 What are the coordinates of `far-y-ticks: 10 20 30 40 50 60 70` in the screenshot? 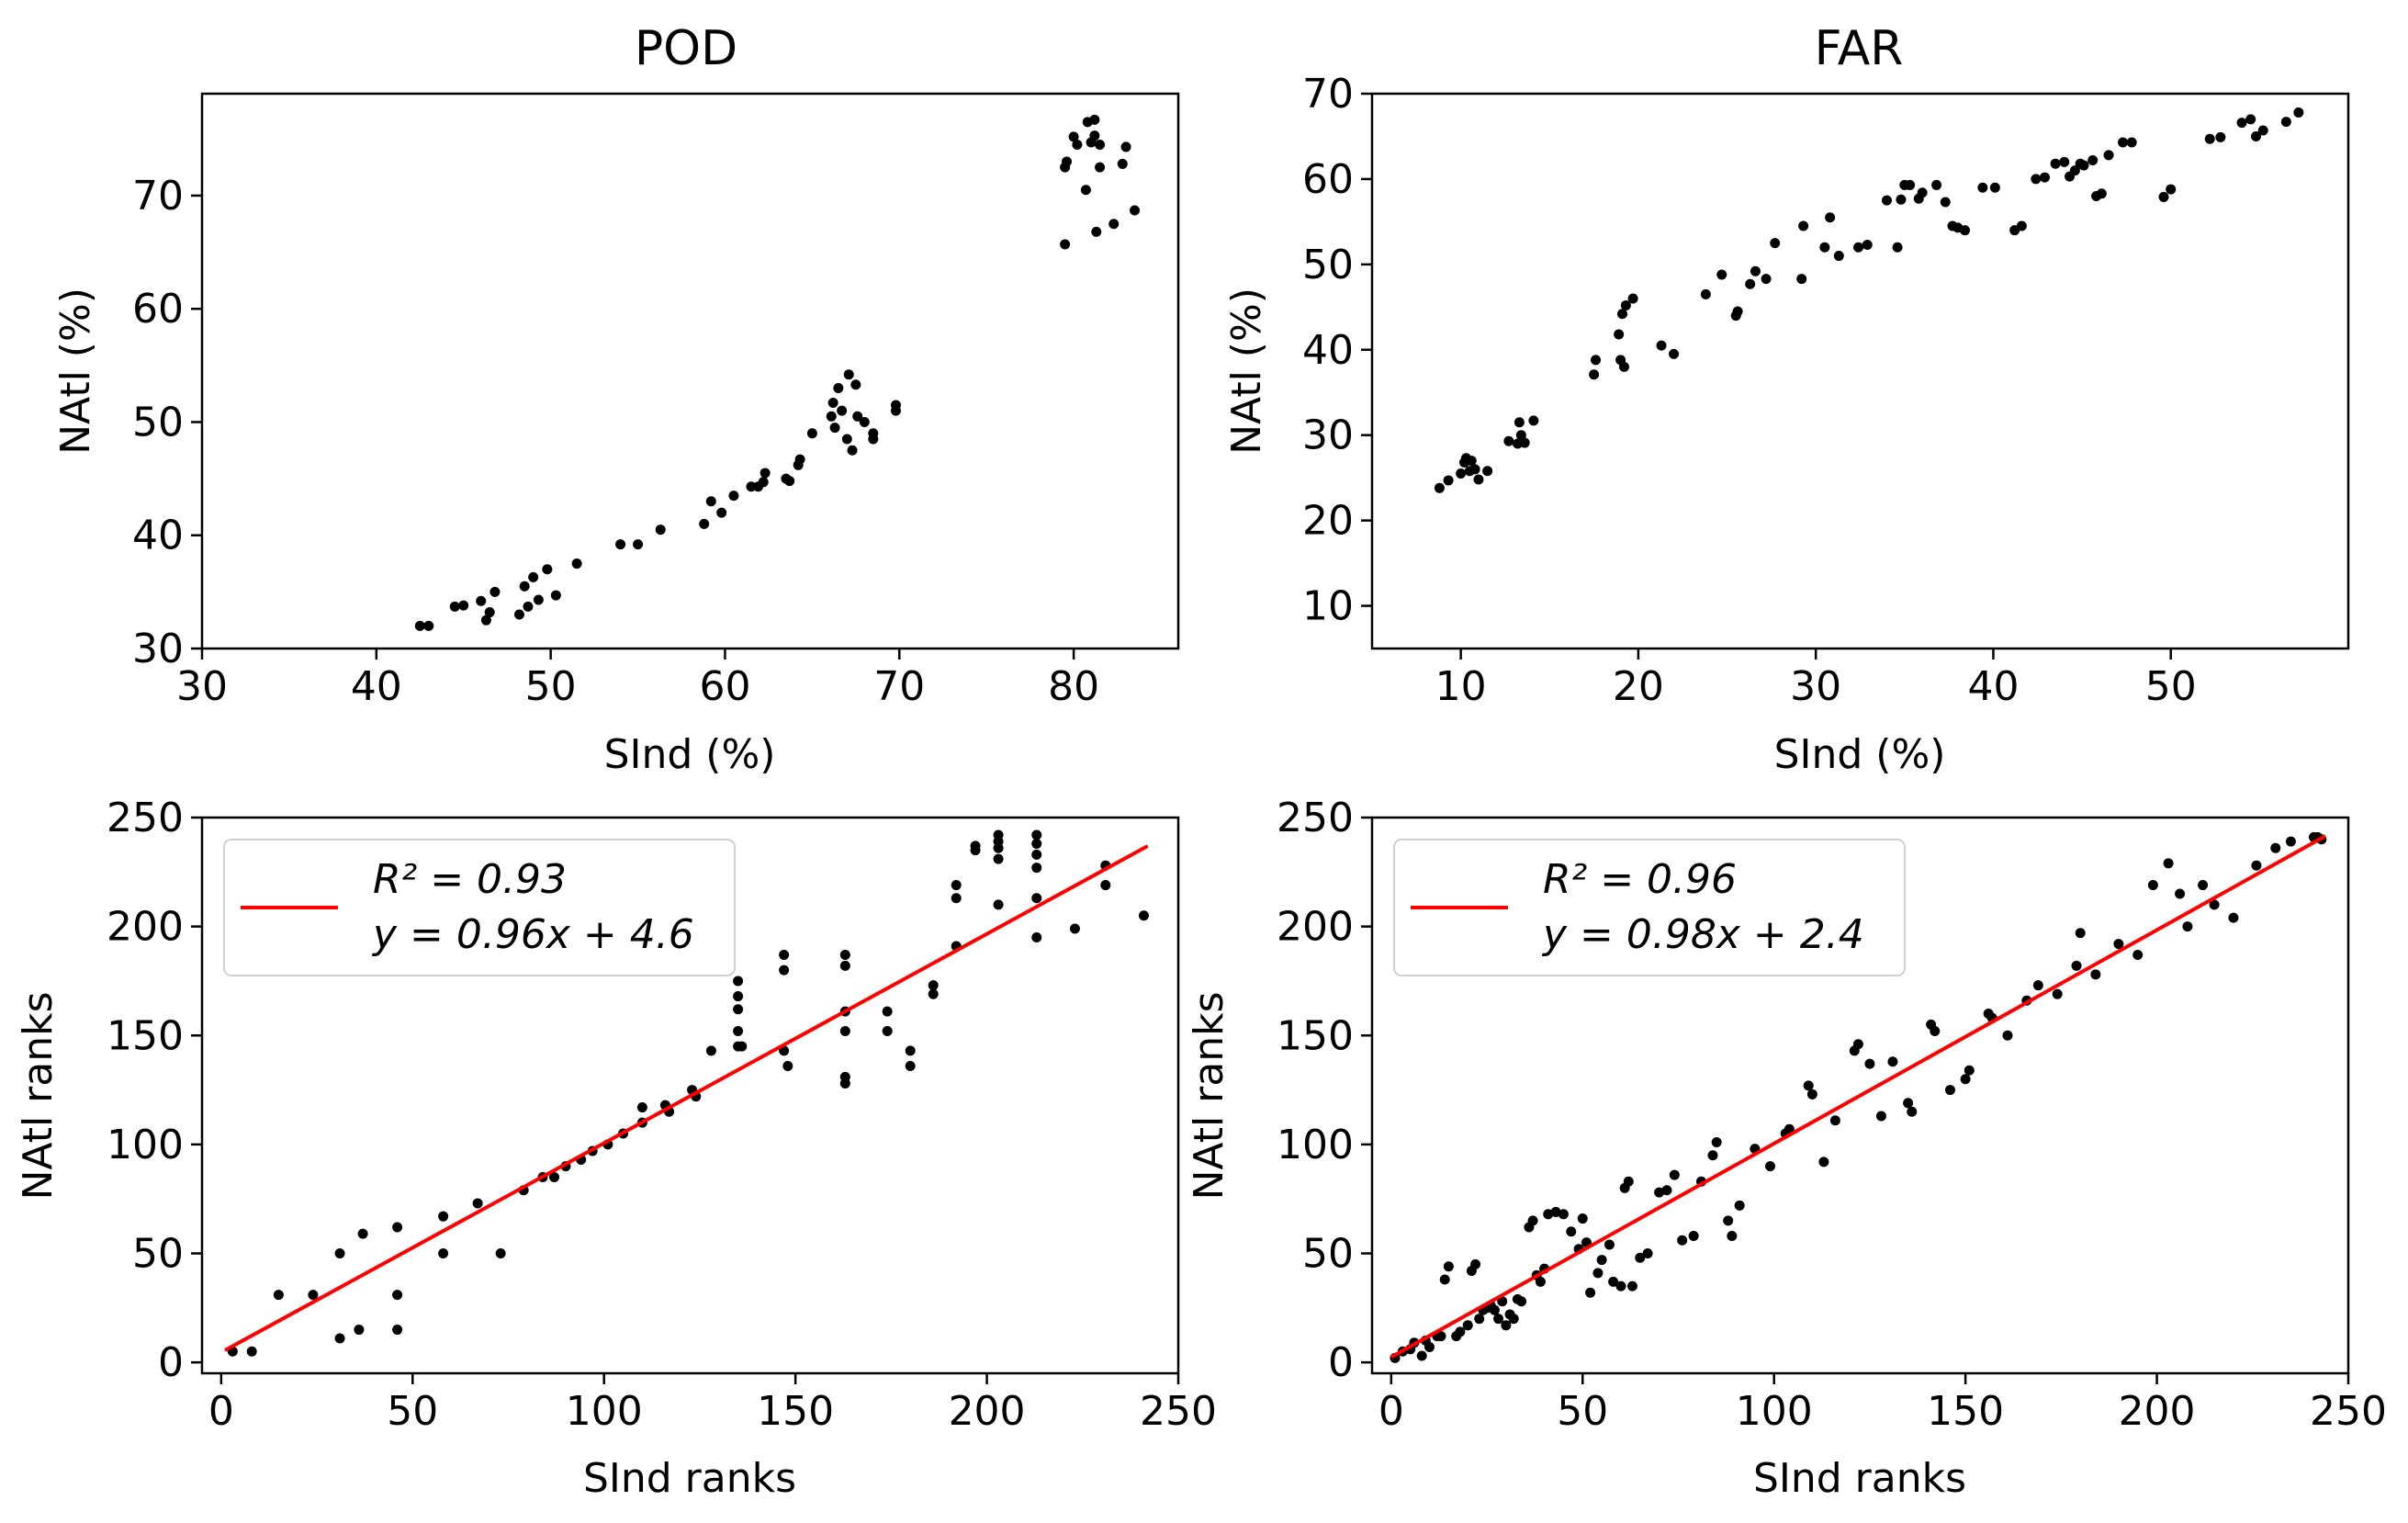 It's located at (1337, 350).